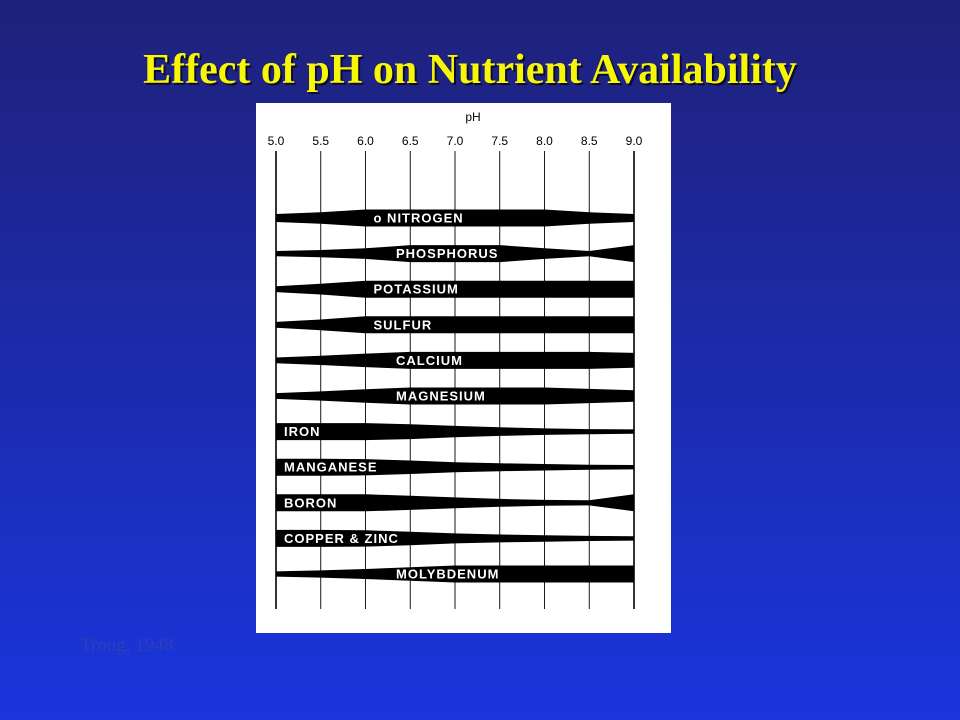 The width and height of the screenshot is (960, 720). I want to click on band-label: MAGNESIUM, so click(441, 396).